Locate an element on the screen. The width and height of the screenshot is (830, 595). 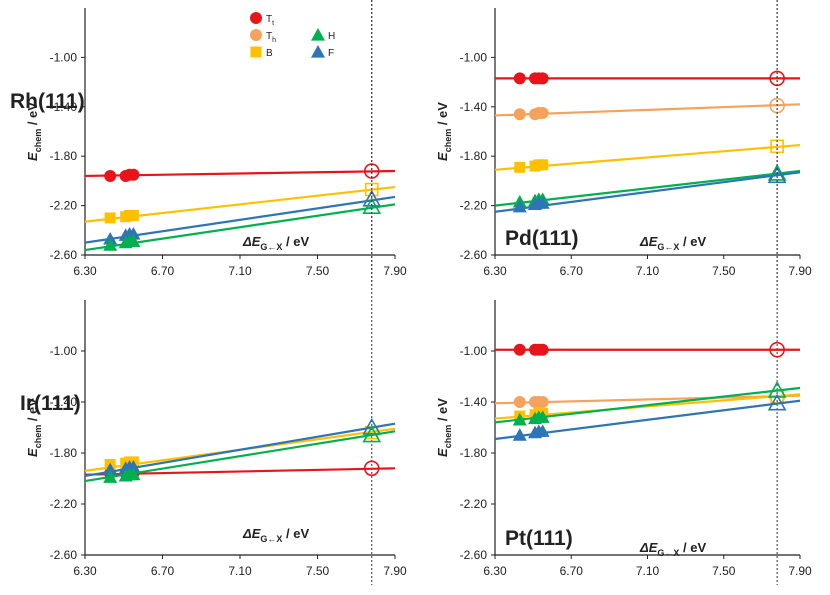
legend-label-th: Th is located at coordinates (271, 37).